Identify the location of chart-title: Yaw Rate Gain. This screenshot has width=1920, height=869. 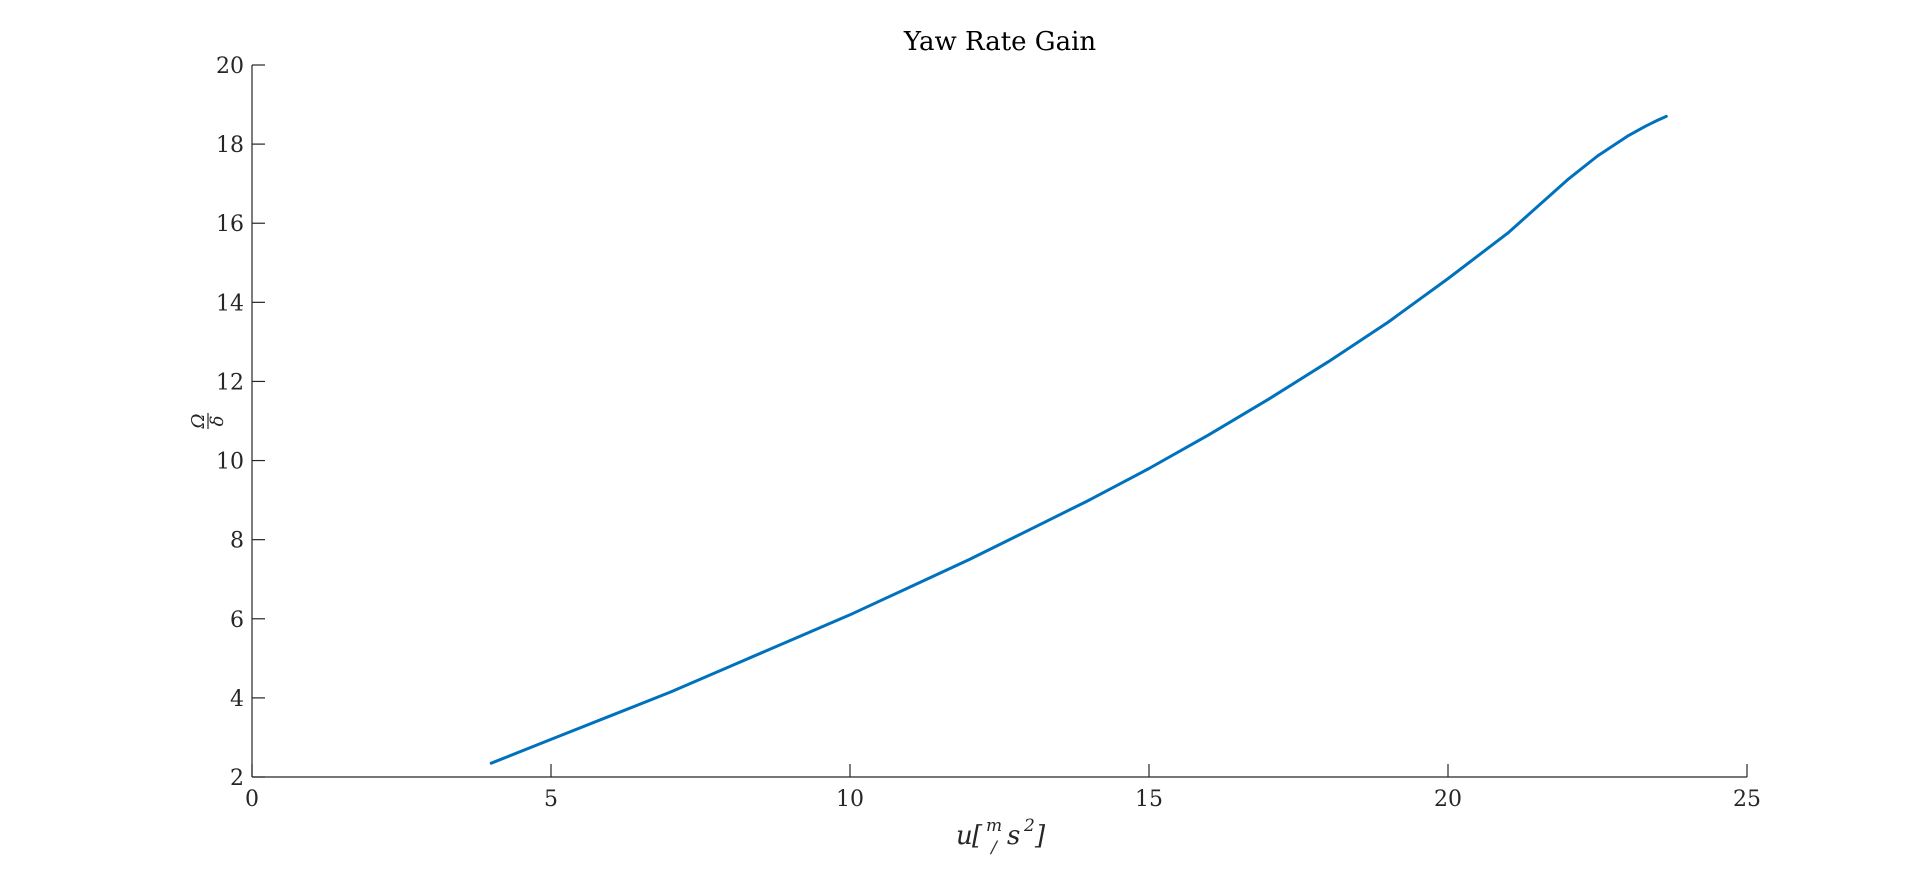
(1000, 42).